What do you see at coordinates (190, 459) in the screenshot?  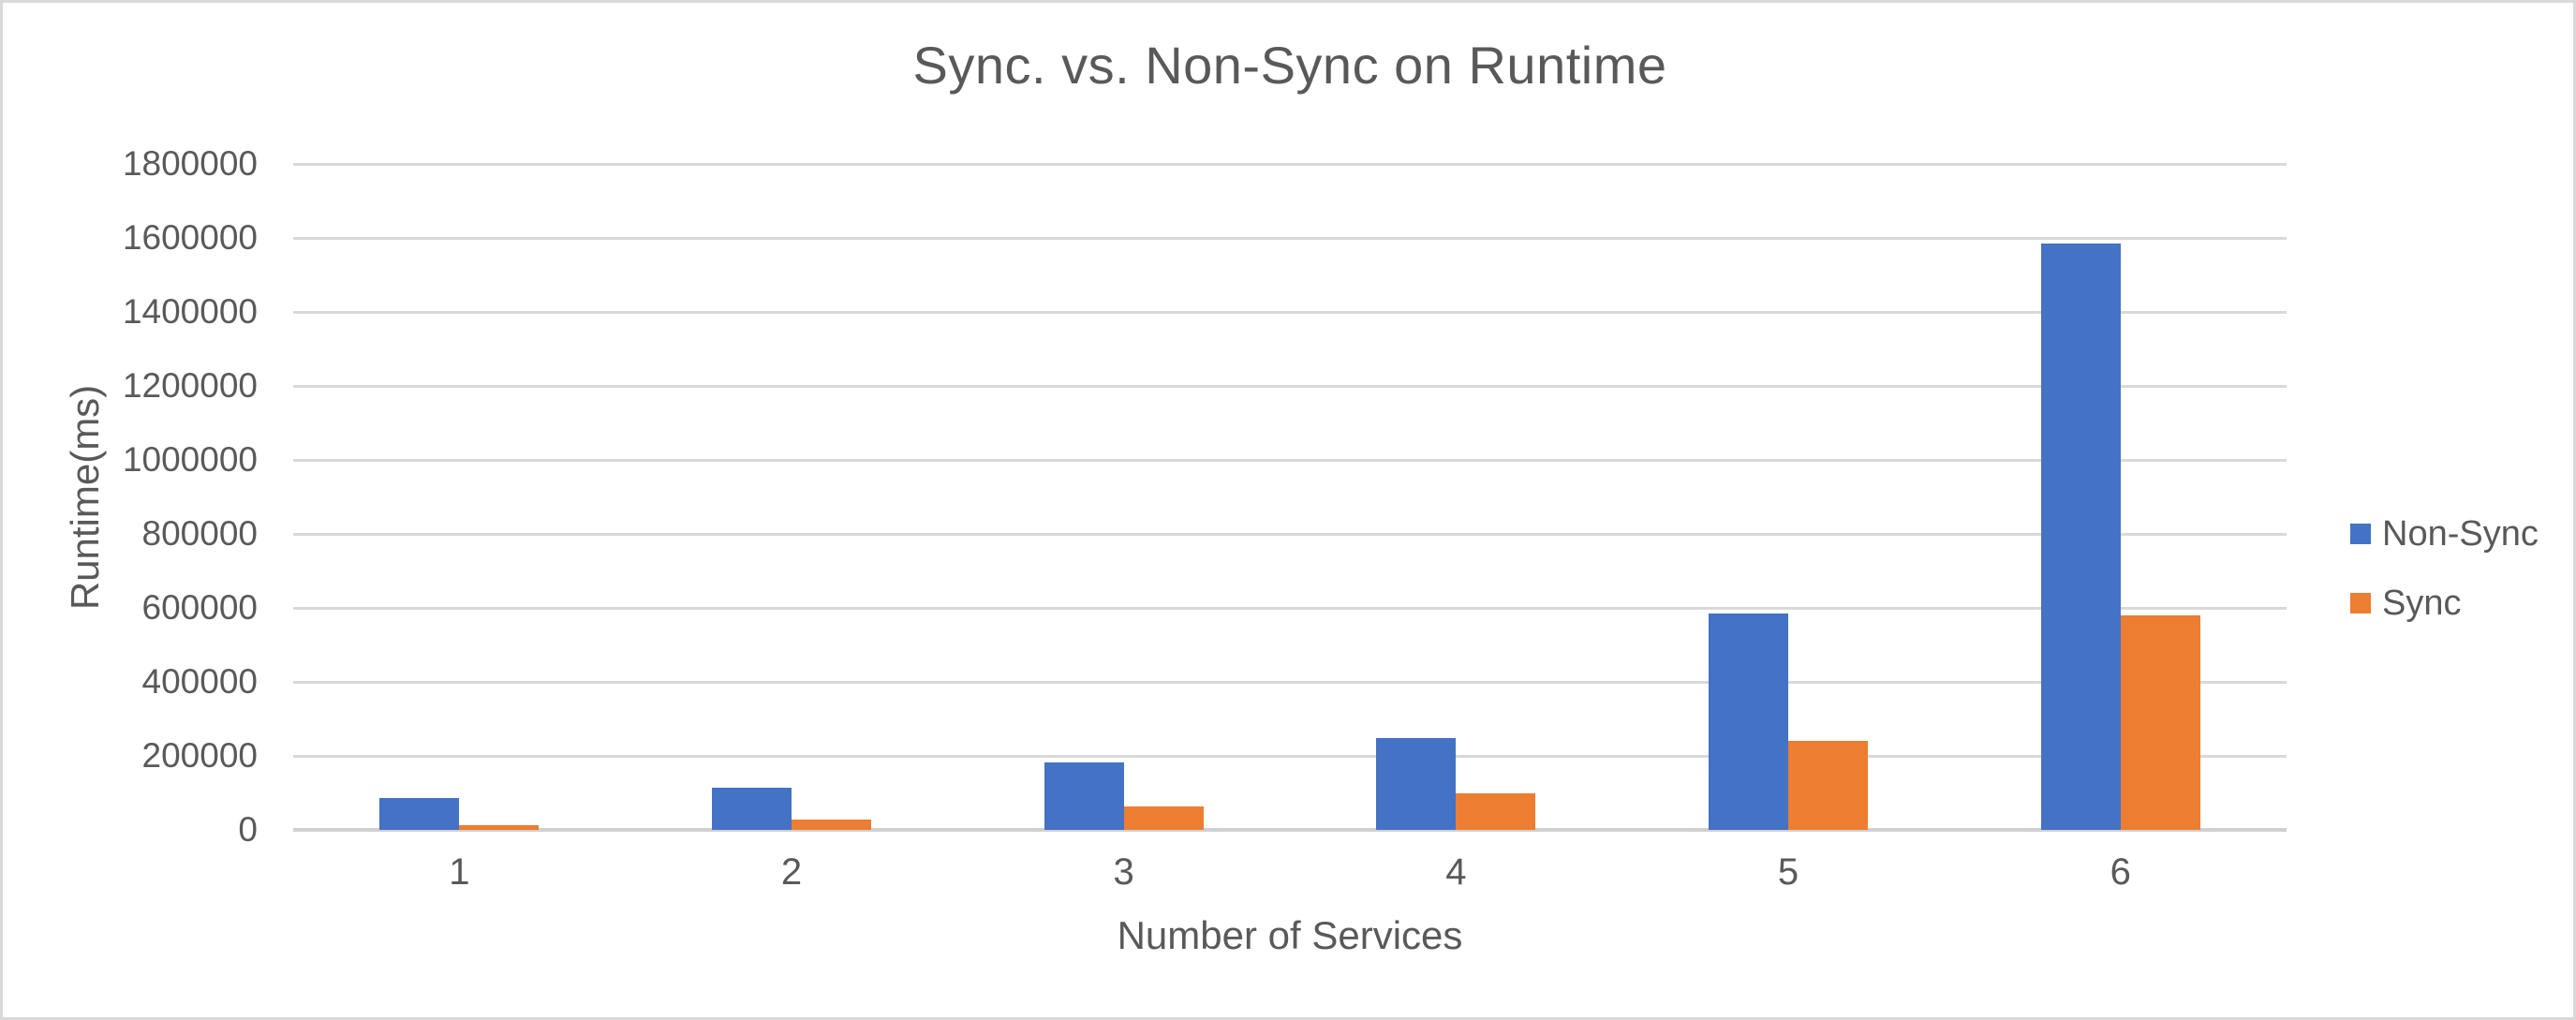 I see `y-tick-label: 1000000` at bounding box center [190, 459].